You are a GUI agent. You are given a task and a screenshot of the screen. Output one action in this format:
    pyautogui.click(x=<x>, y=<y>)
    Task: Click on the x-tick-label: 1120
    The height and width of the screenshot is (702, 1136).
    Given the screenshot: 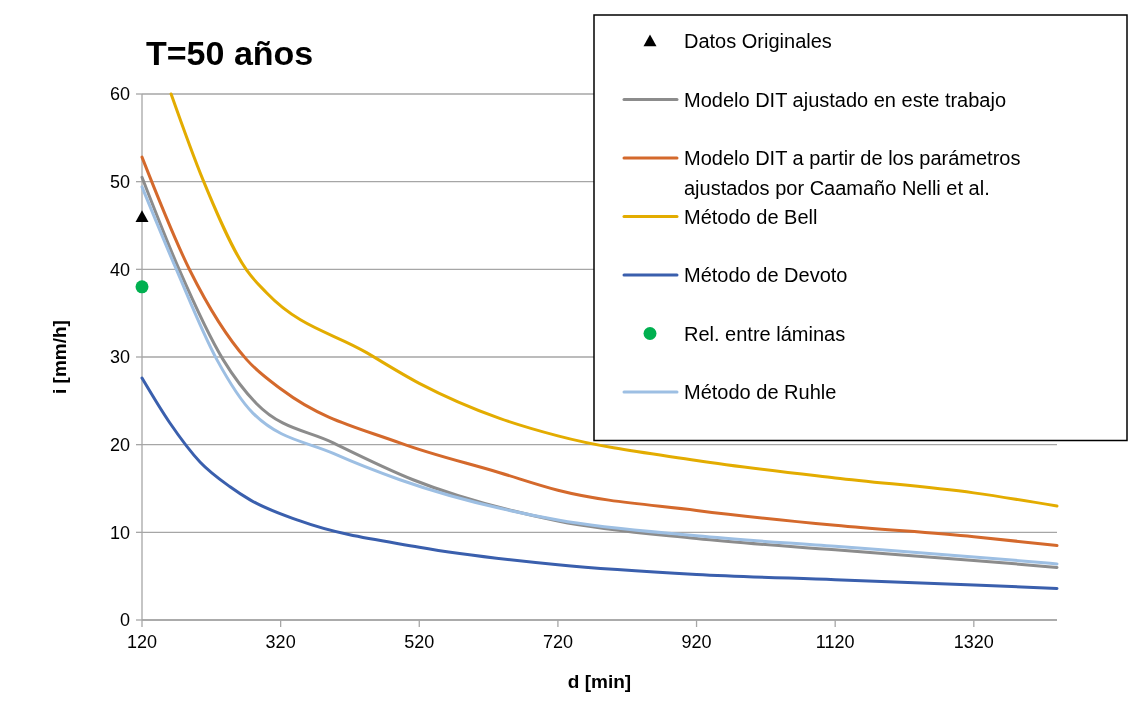 What is the action you would take?
    pyautogui.click(x=835, y=642)
    